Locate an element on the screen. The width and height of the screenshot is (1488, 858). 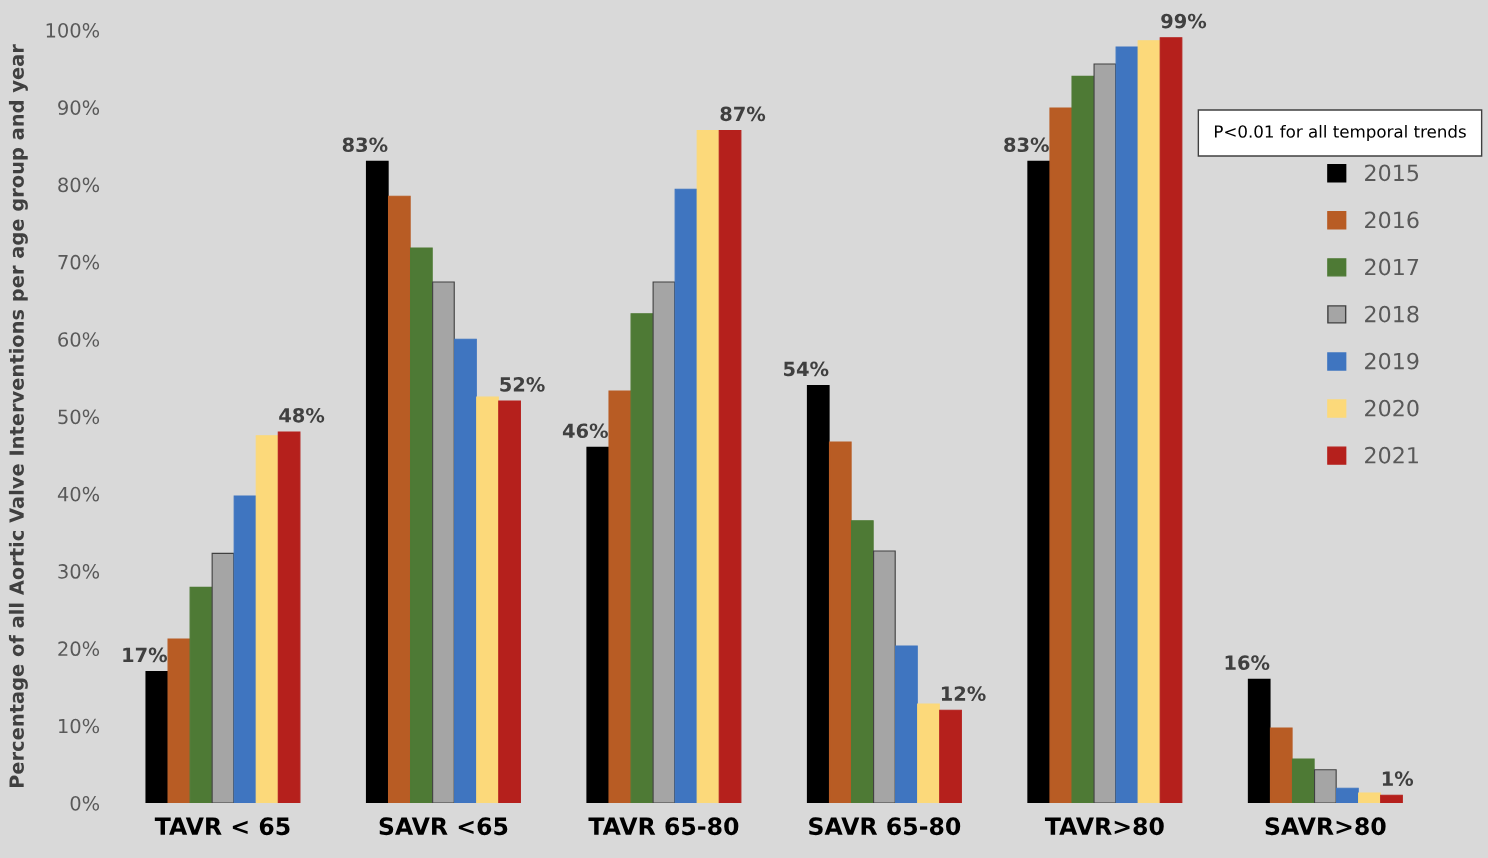
legend-label: 2020 is located at coordinates (1392, 408).